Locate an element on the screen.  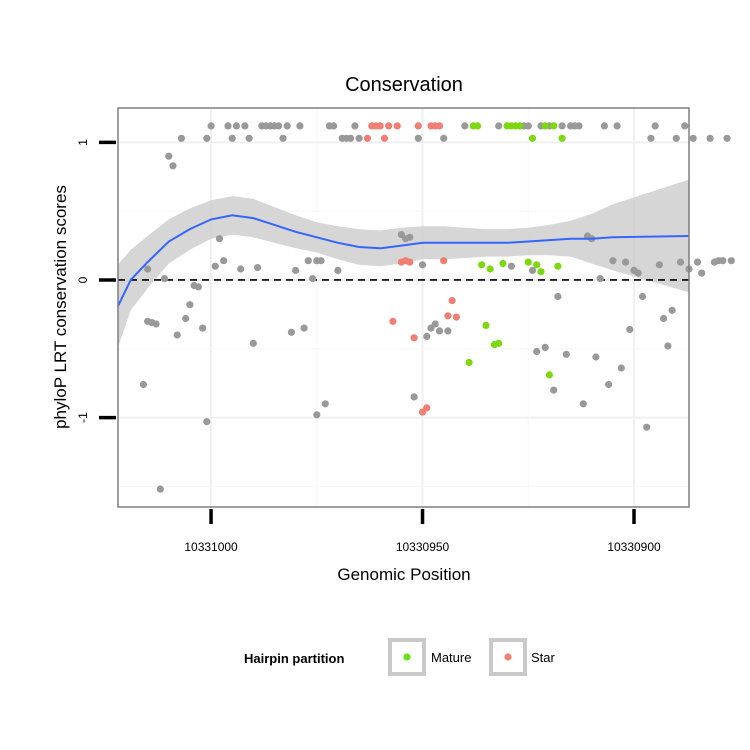
y-tick-label: -1 is located at coordinates (83, 417).